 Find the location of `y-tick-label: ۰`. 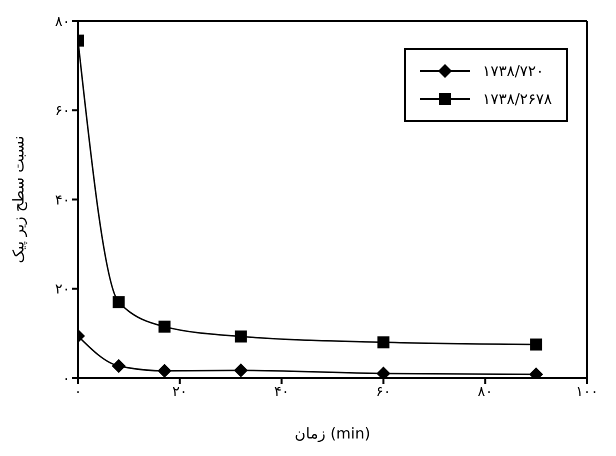

y-tick-label: ۰ is located at coordinates (66, 378).